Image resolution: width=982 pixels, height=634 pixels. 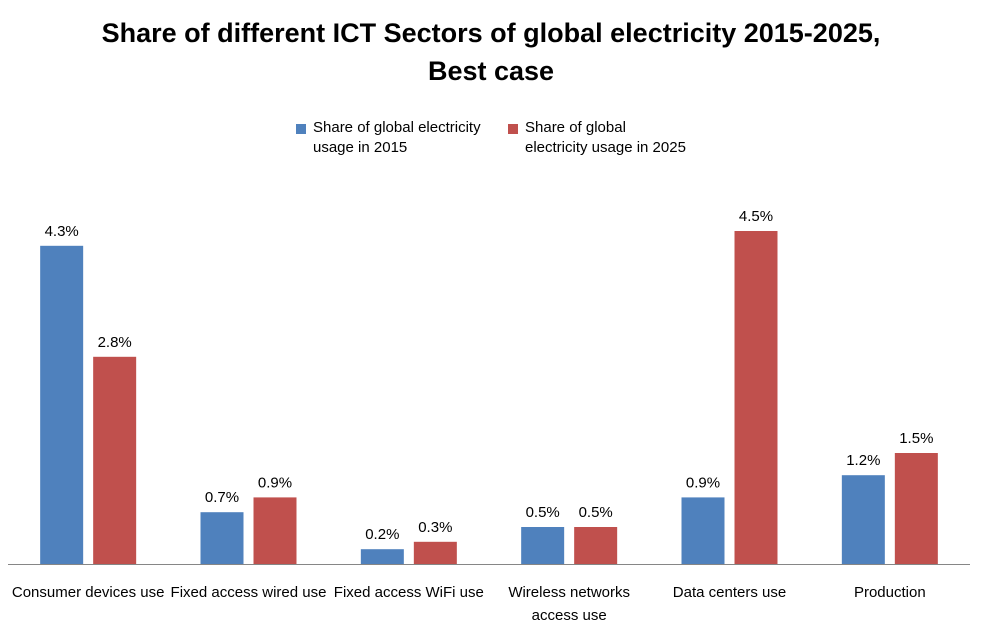 What do you see at coordinates (62, 231) in the screenshot?
I see `data-label-0-2015: 4.3%` at bounding box center [62, 231].